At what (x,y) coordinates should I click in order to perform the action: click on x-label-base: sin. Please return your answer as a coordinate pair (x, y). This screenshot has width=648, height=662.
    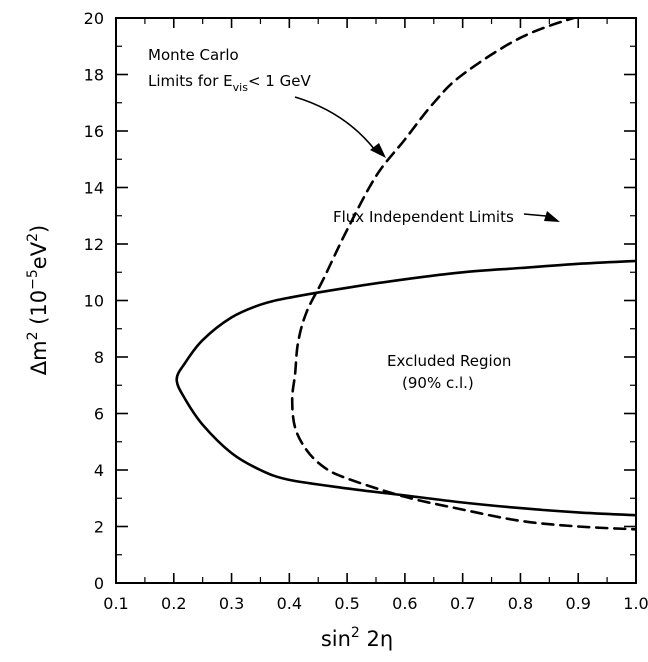
    Looking at the image, I should click on (336, 639).